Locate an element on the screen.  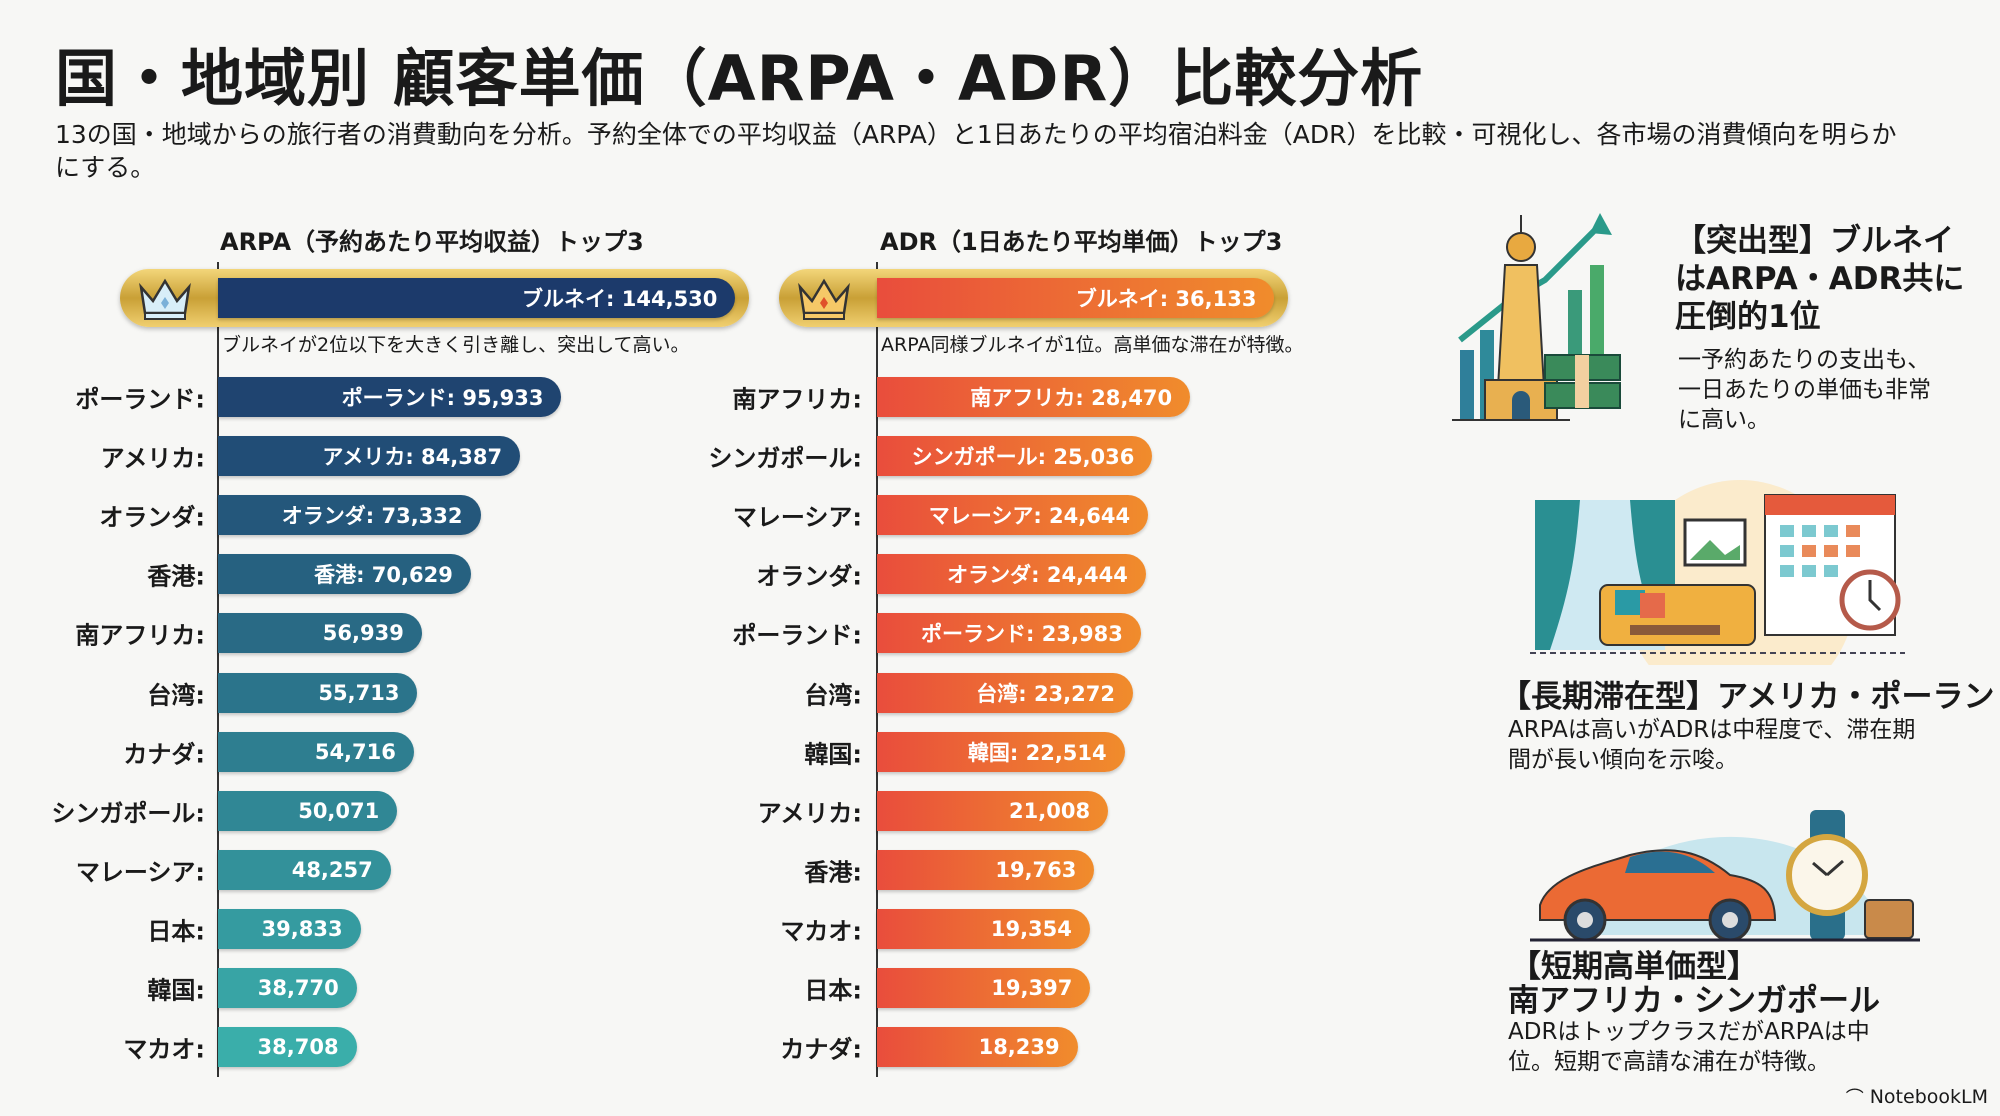
arpa-category-label: 韓国: is located at coordinates (176, 990).